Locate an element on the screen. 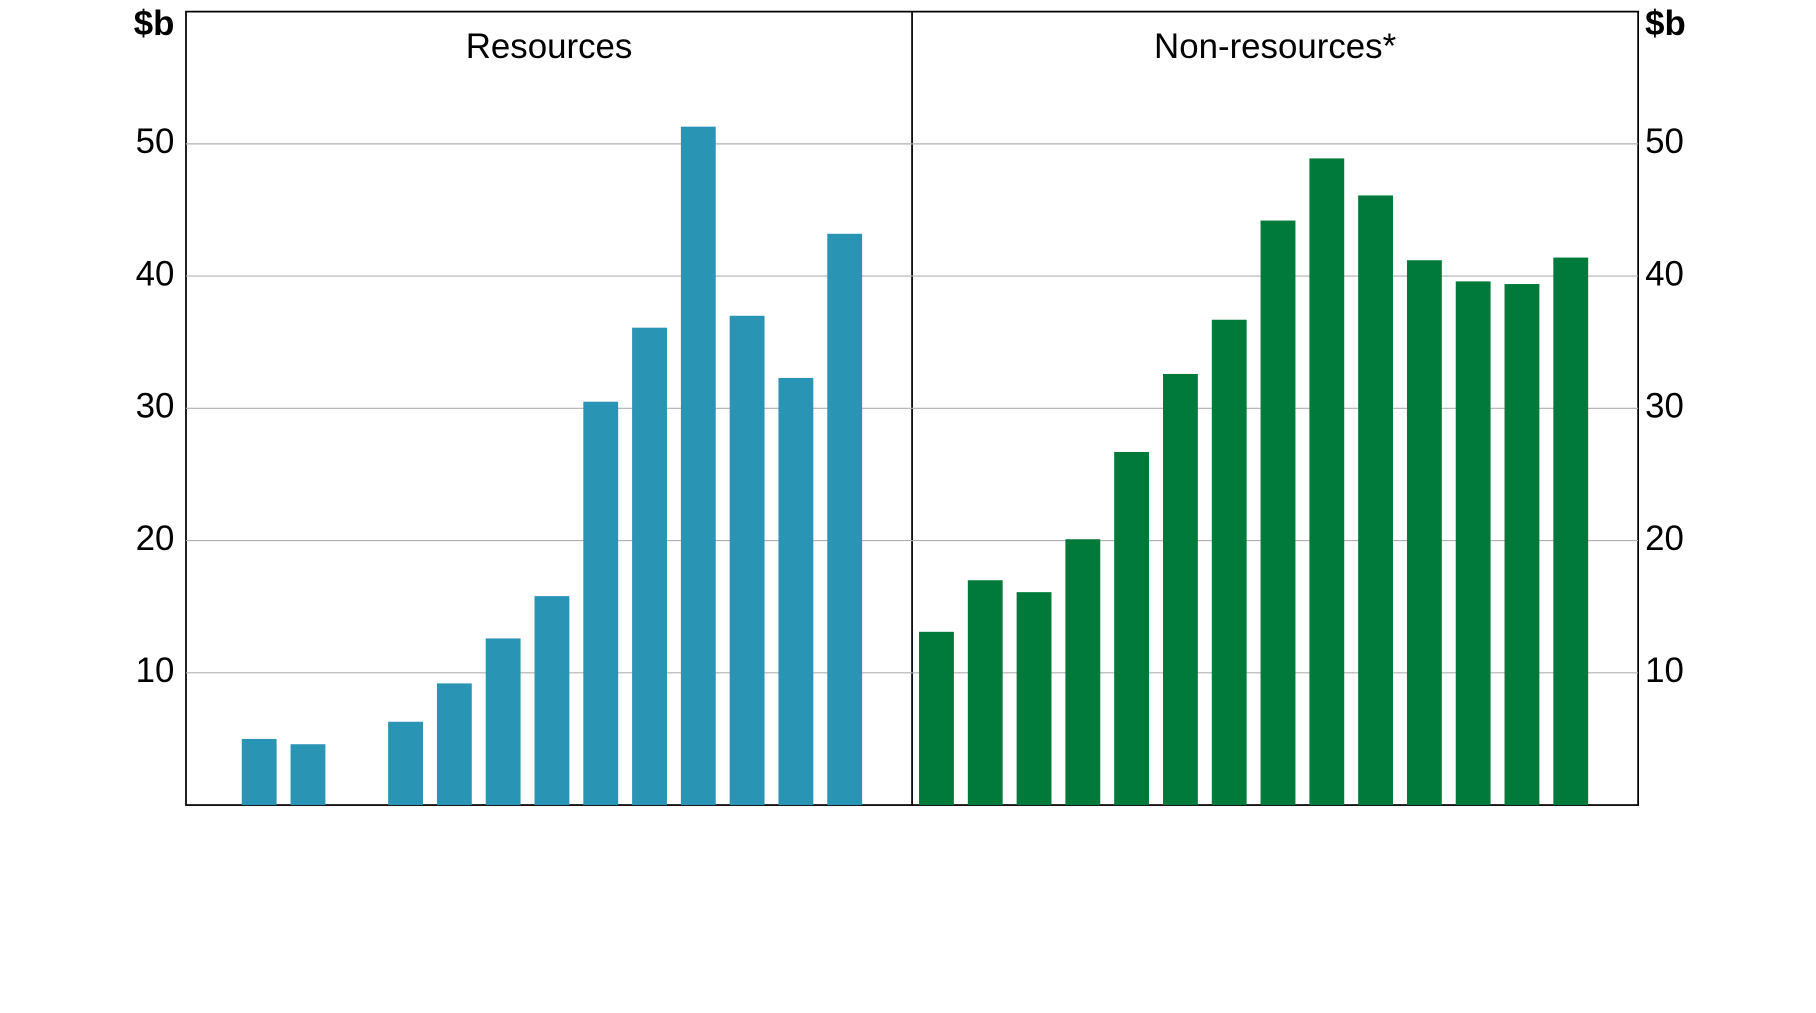 Image resolution: width=1816 pixels, height=1013 pixels. panel-title: Resources is located at coordinates (549, 46).